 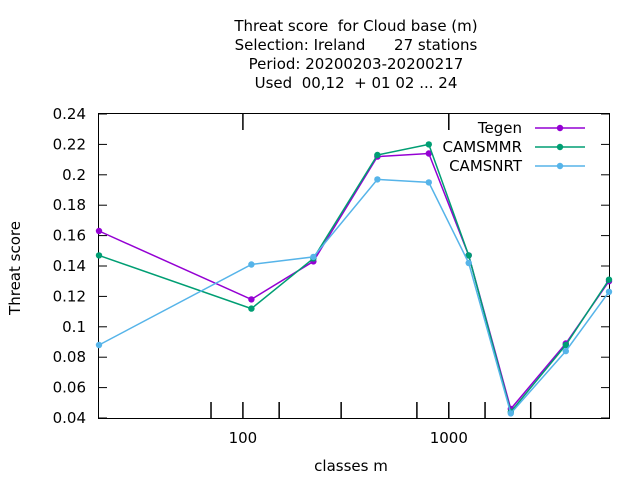 I want to click on legend-label-tegen: Tegen, so click(x=499, y=128).